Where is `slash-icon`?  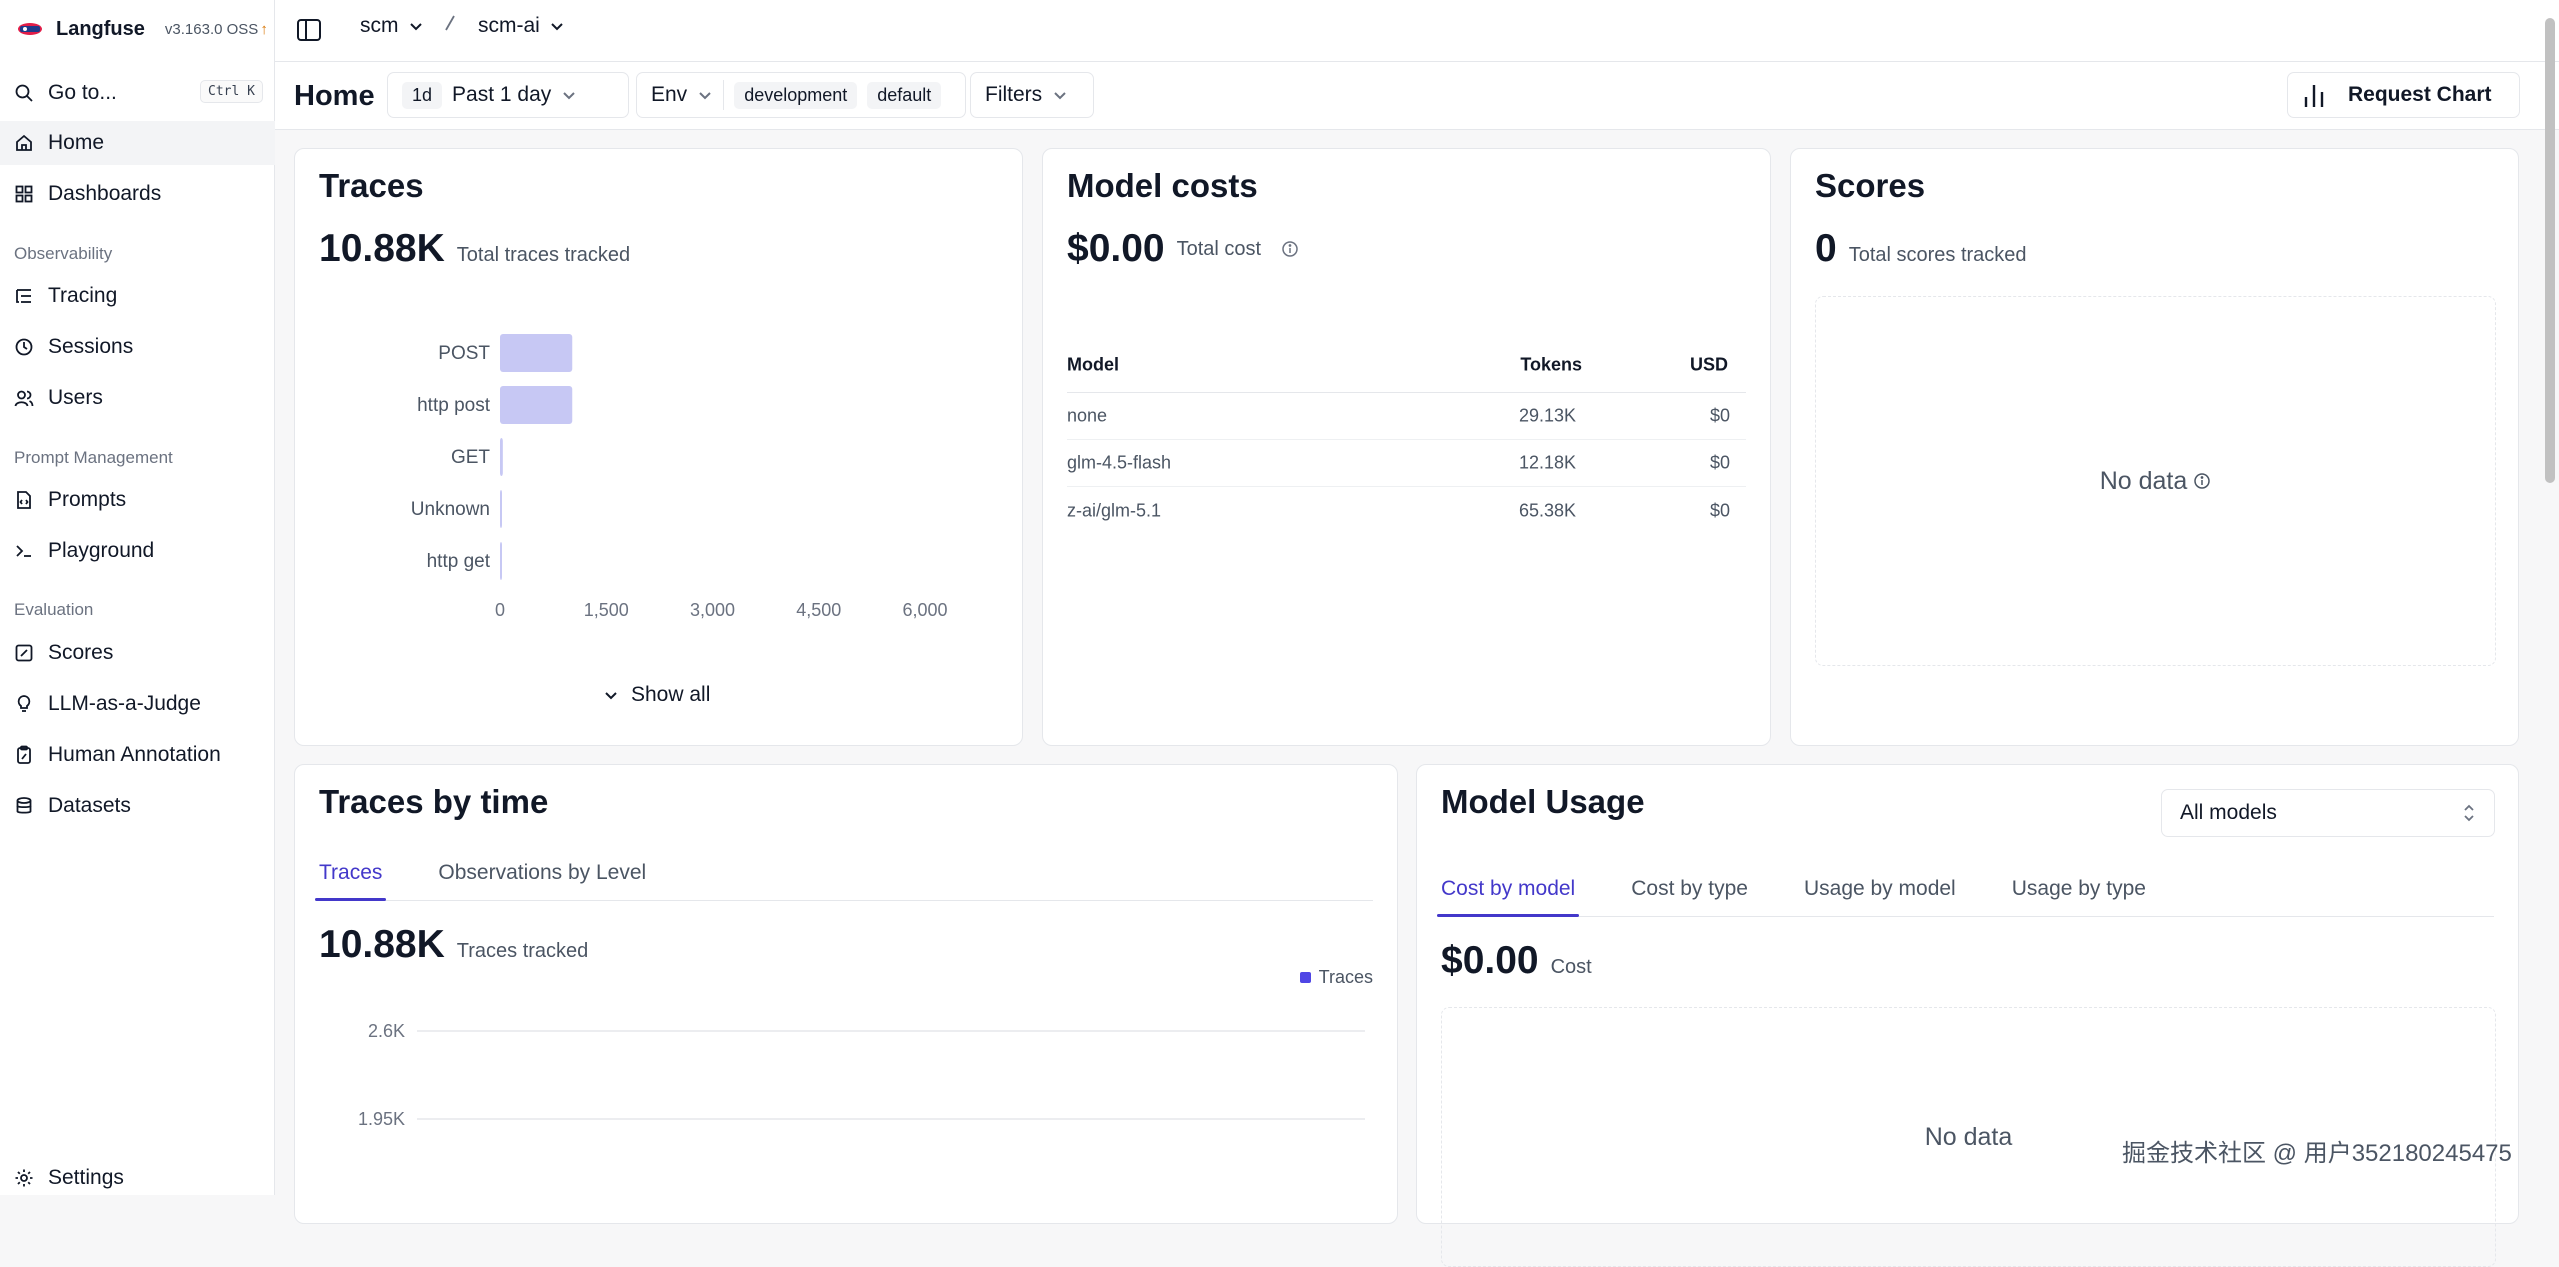 slash-icon is located at coordinates (450, 23).